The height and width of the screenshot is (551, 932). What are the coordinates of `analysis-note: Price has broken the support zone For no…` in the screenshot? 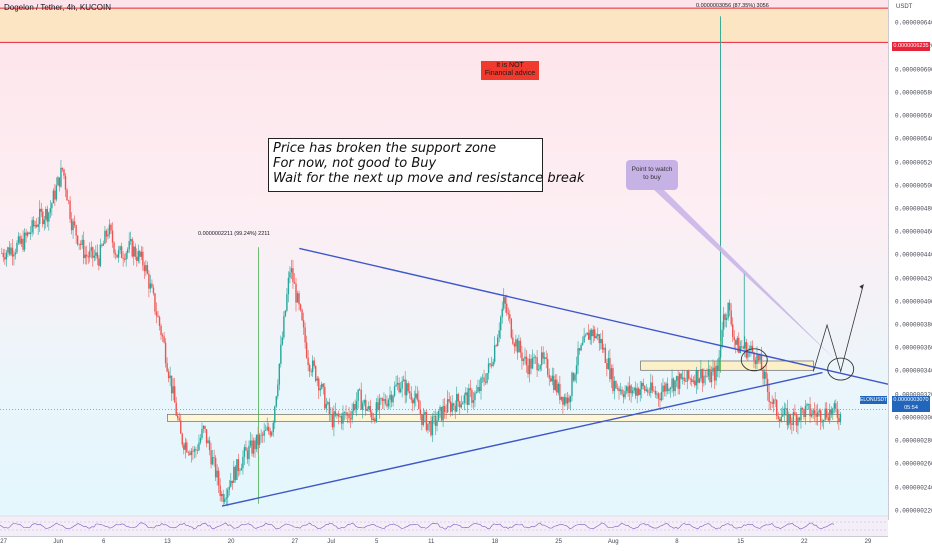 It's located at (426, 165).